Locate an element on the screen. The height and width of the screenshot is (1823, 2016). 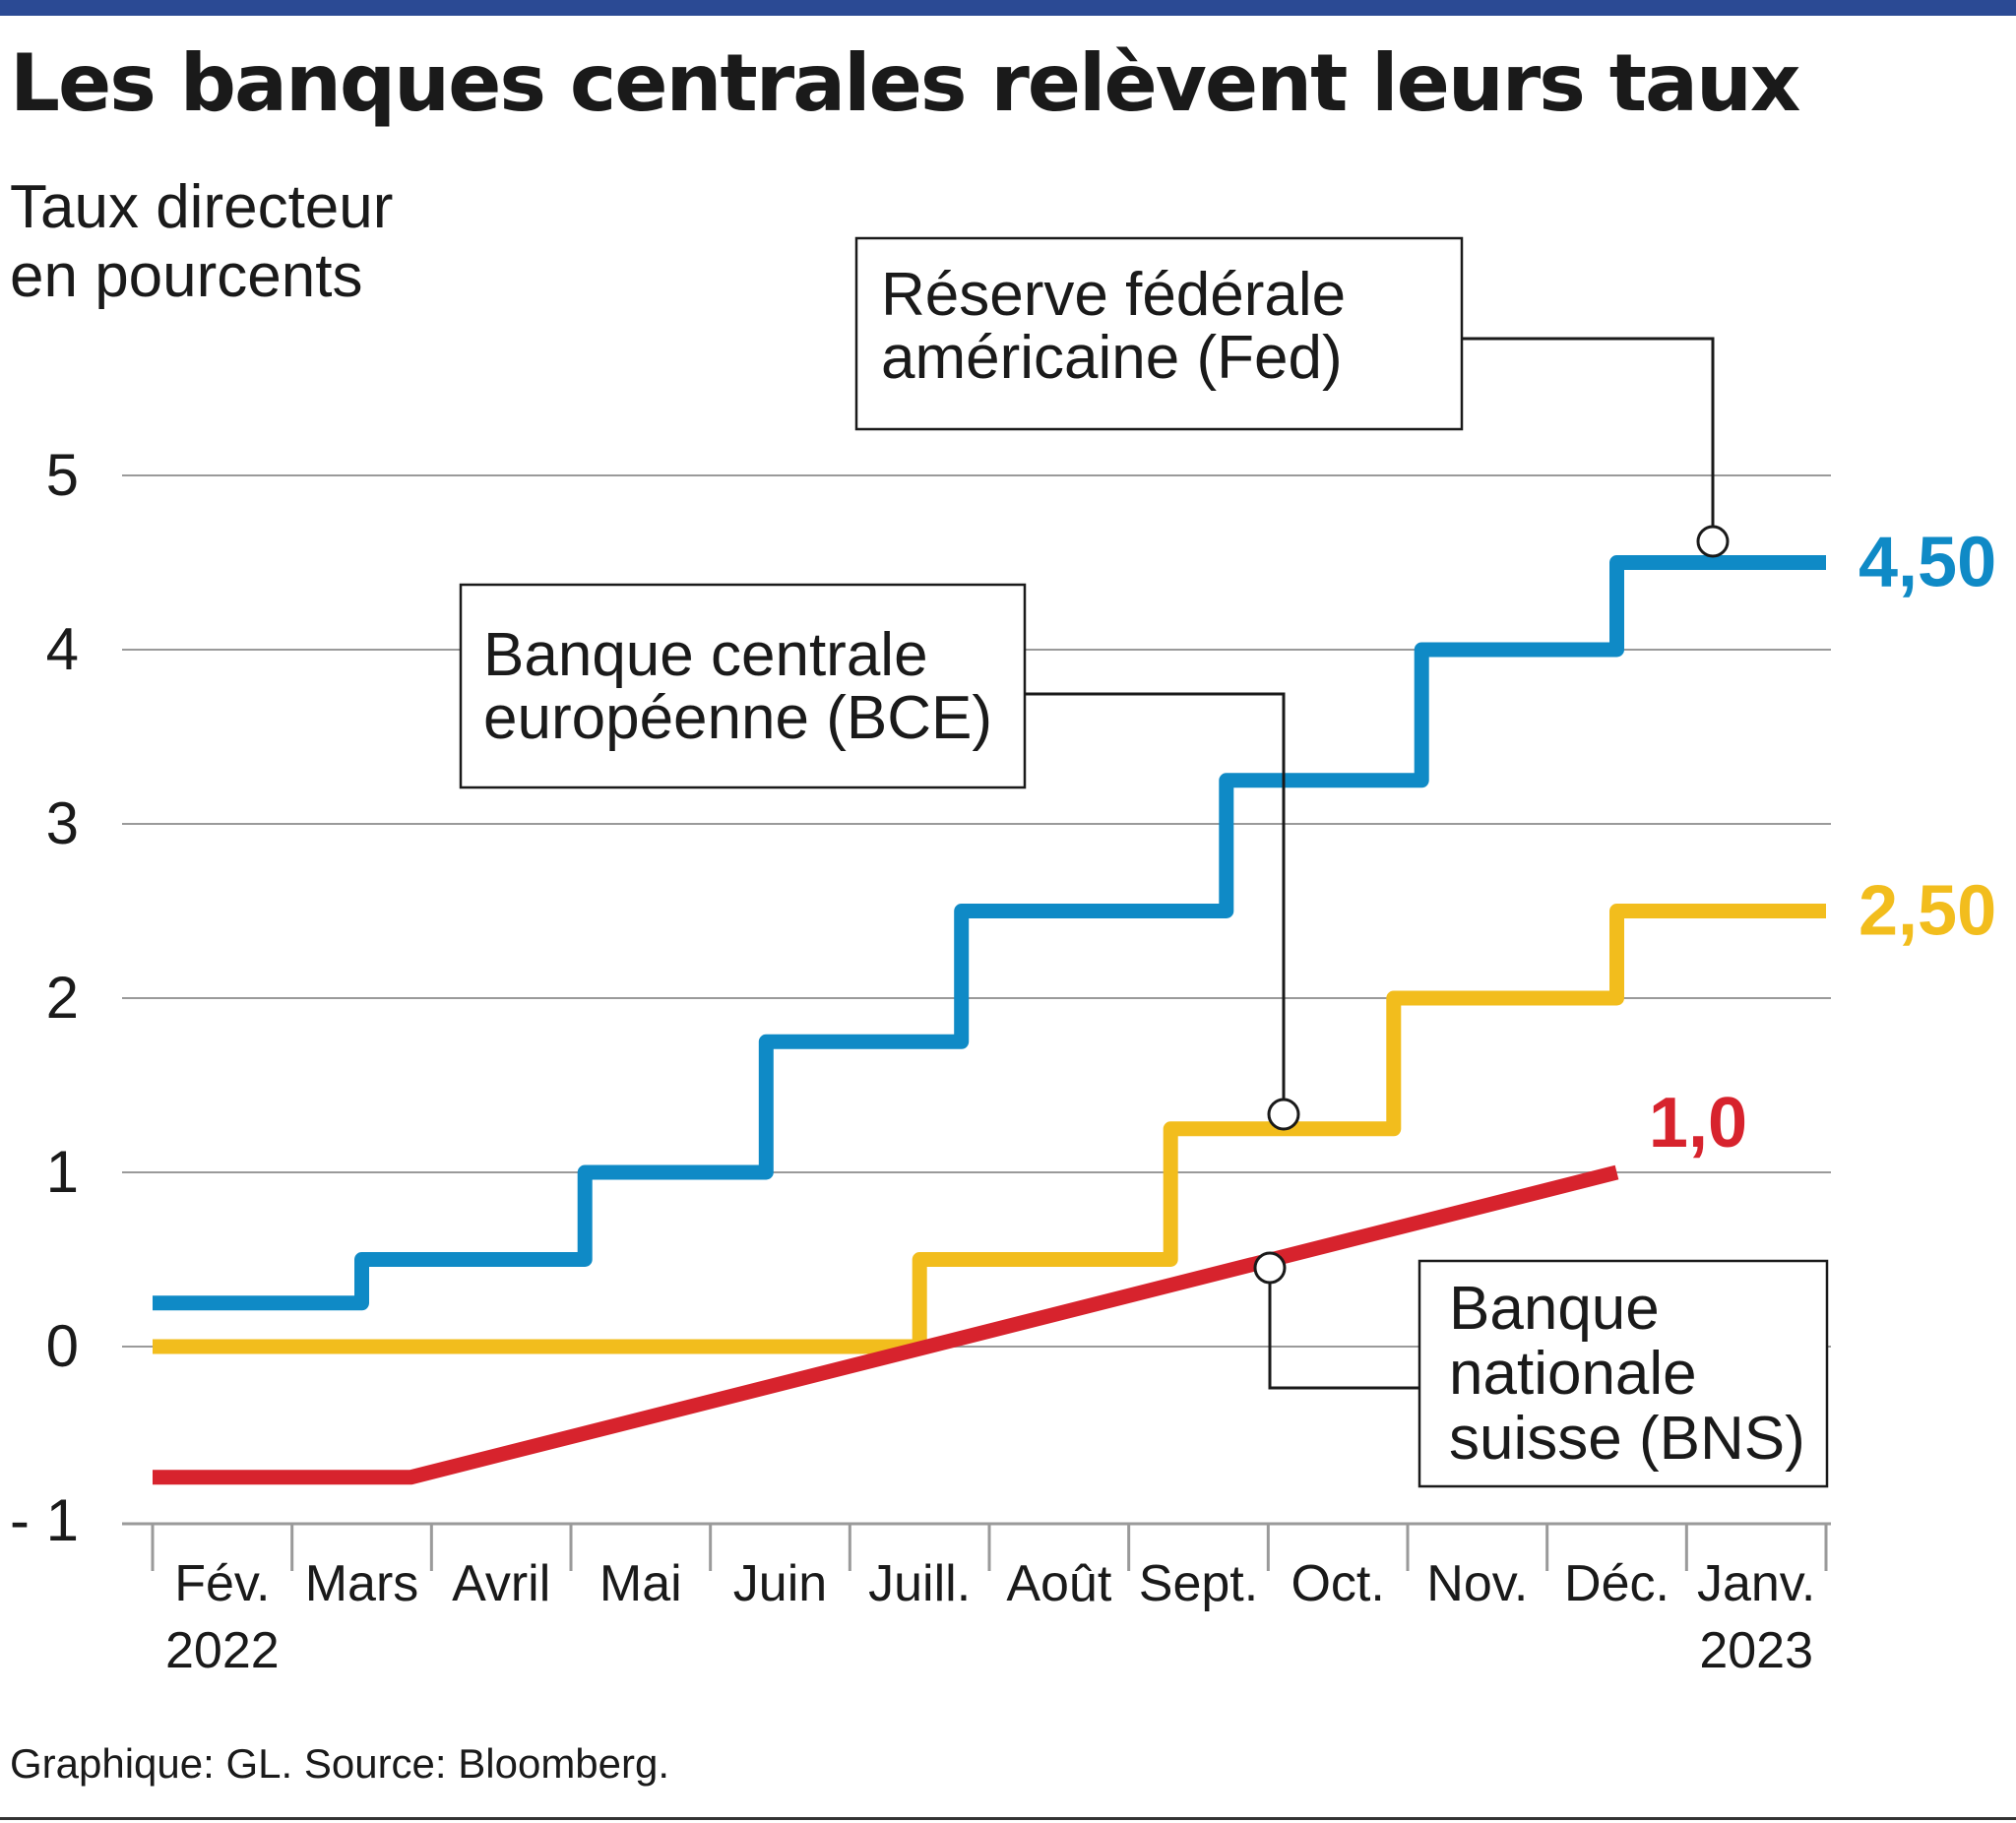
bns-leader-line is located at coordinates (1343, 1329).